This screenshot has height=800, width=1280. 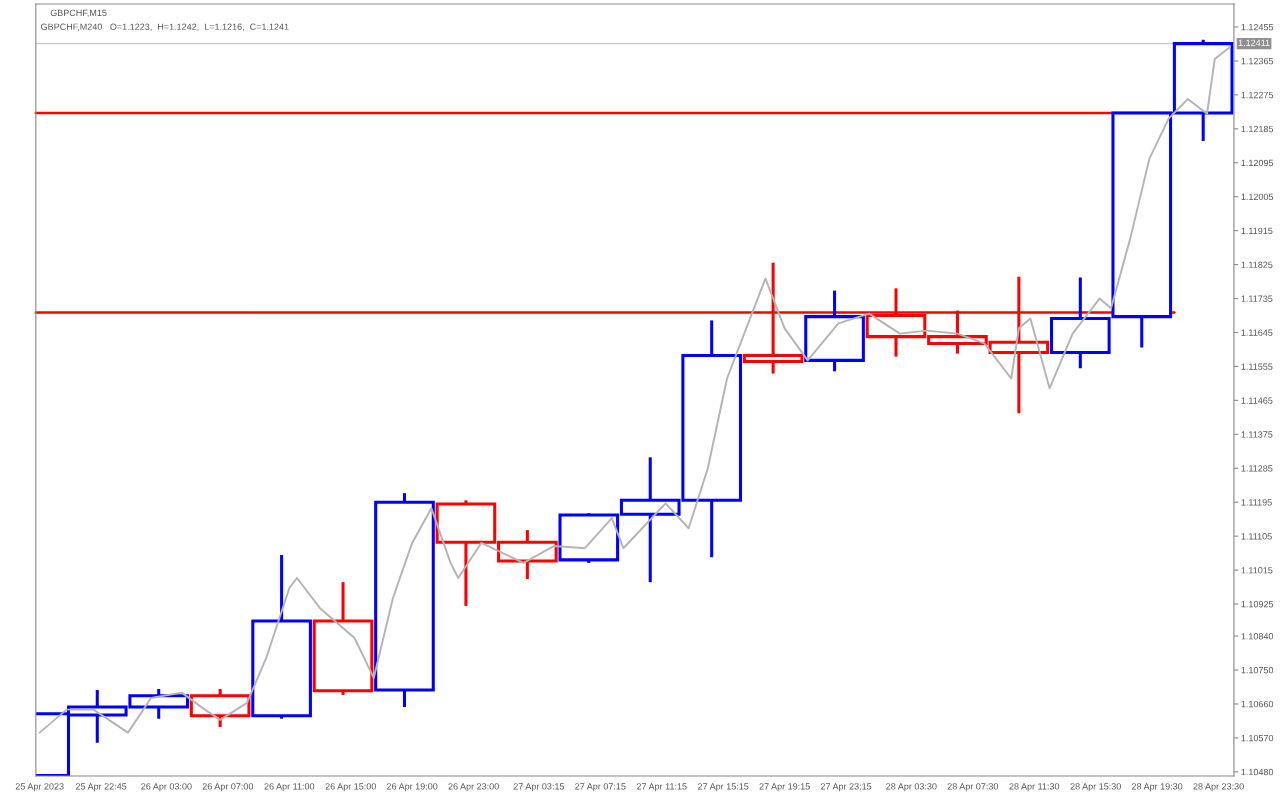 What do you see at coordinates (1257, 61) in the screenshot?
I see `y-tick-label: 1.12365` at bounding box center [1257, 61].